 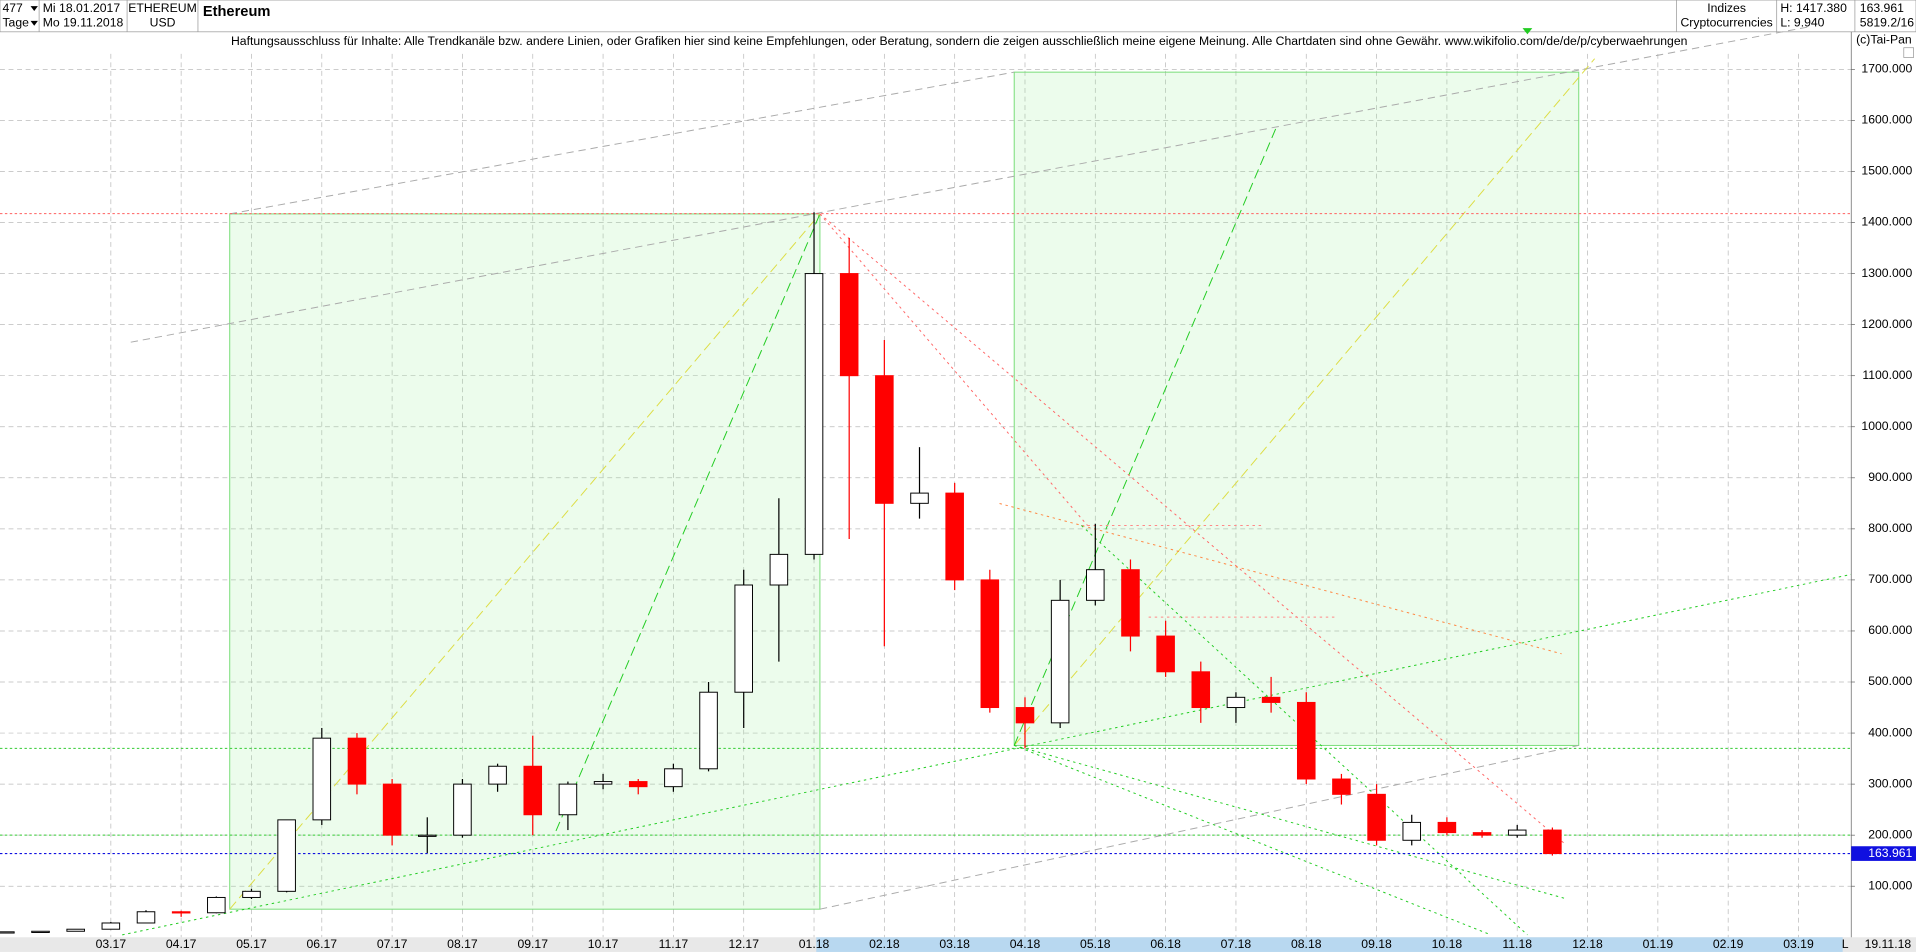 What do you see at coordinates (1587, 944) in the screenshot?
I see `x-tick-label: 12.18` at bounding box center [1587, 944].